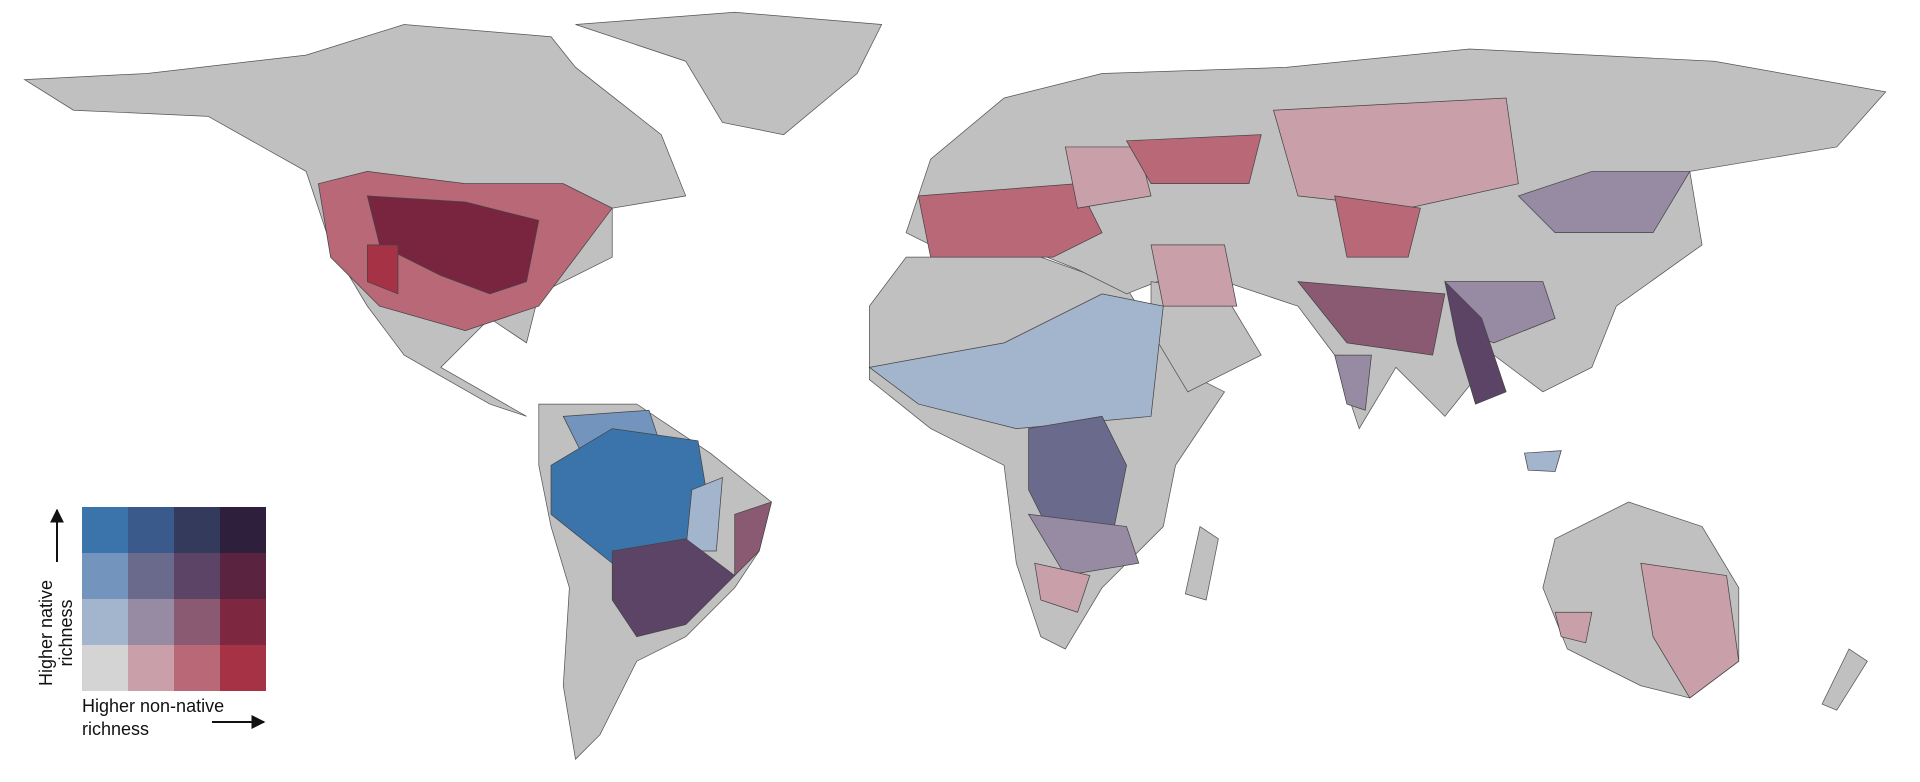 The width and height of the screenshot is (1920, 782). Describe the element at coordinates (729, 73) in the screenshot. I see `greenland` at that location.